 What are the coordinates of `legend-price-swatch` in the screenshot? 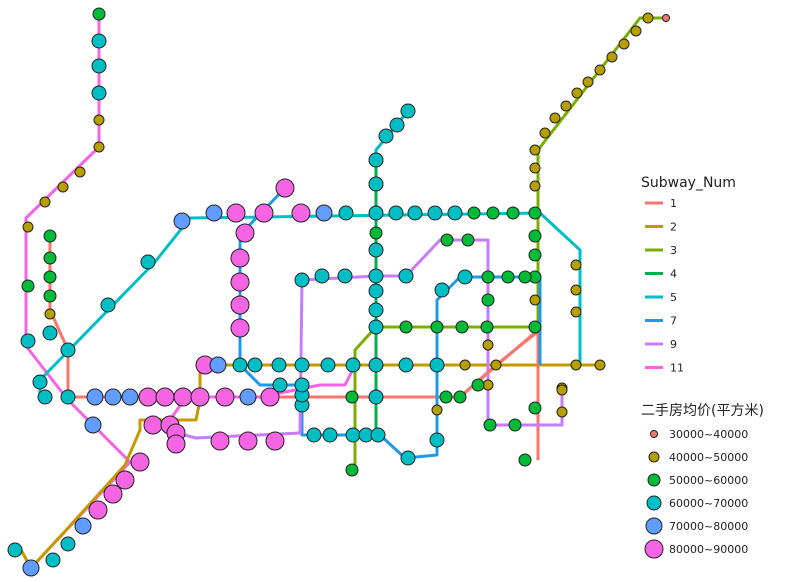 It's located at (654, 549).